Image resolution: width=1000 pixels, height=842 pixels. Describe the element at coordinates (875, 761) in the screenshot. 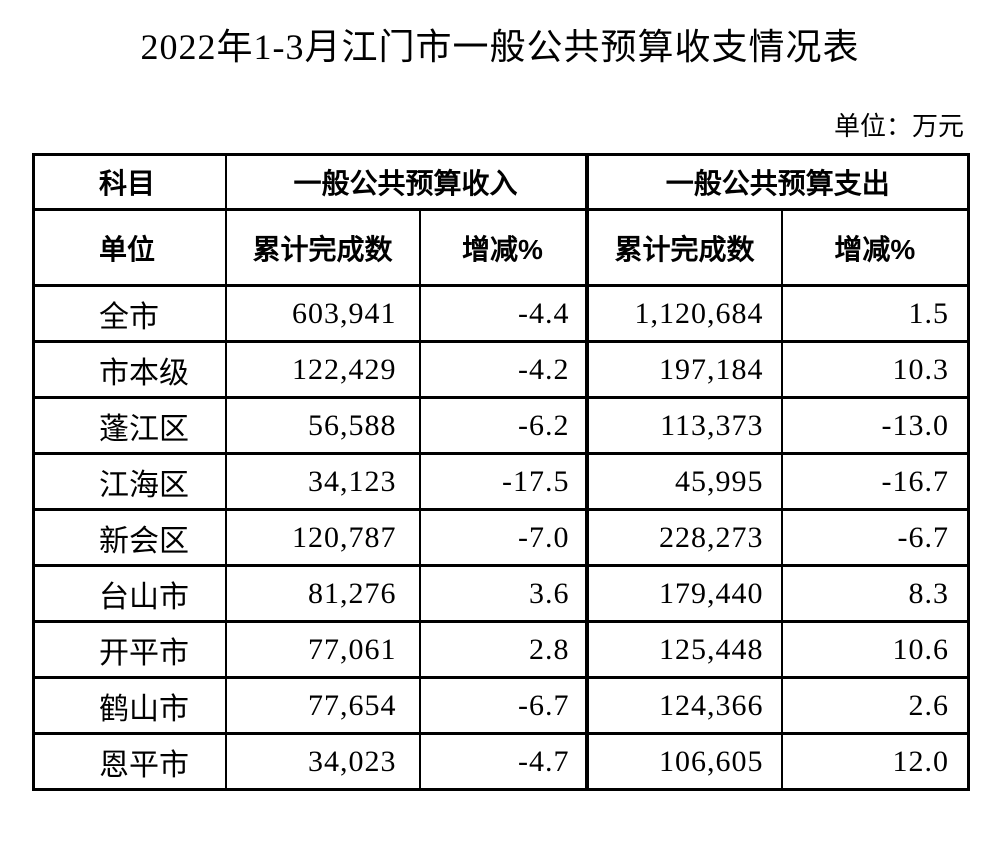

I see `expense-change: 12.0` at that location.